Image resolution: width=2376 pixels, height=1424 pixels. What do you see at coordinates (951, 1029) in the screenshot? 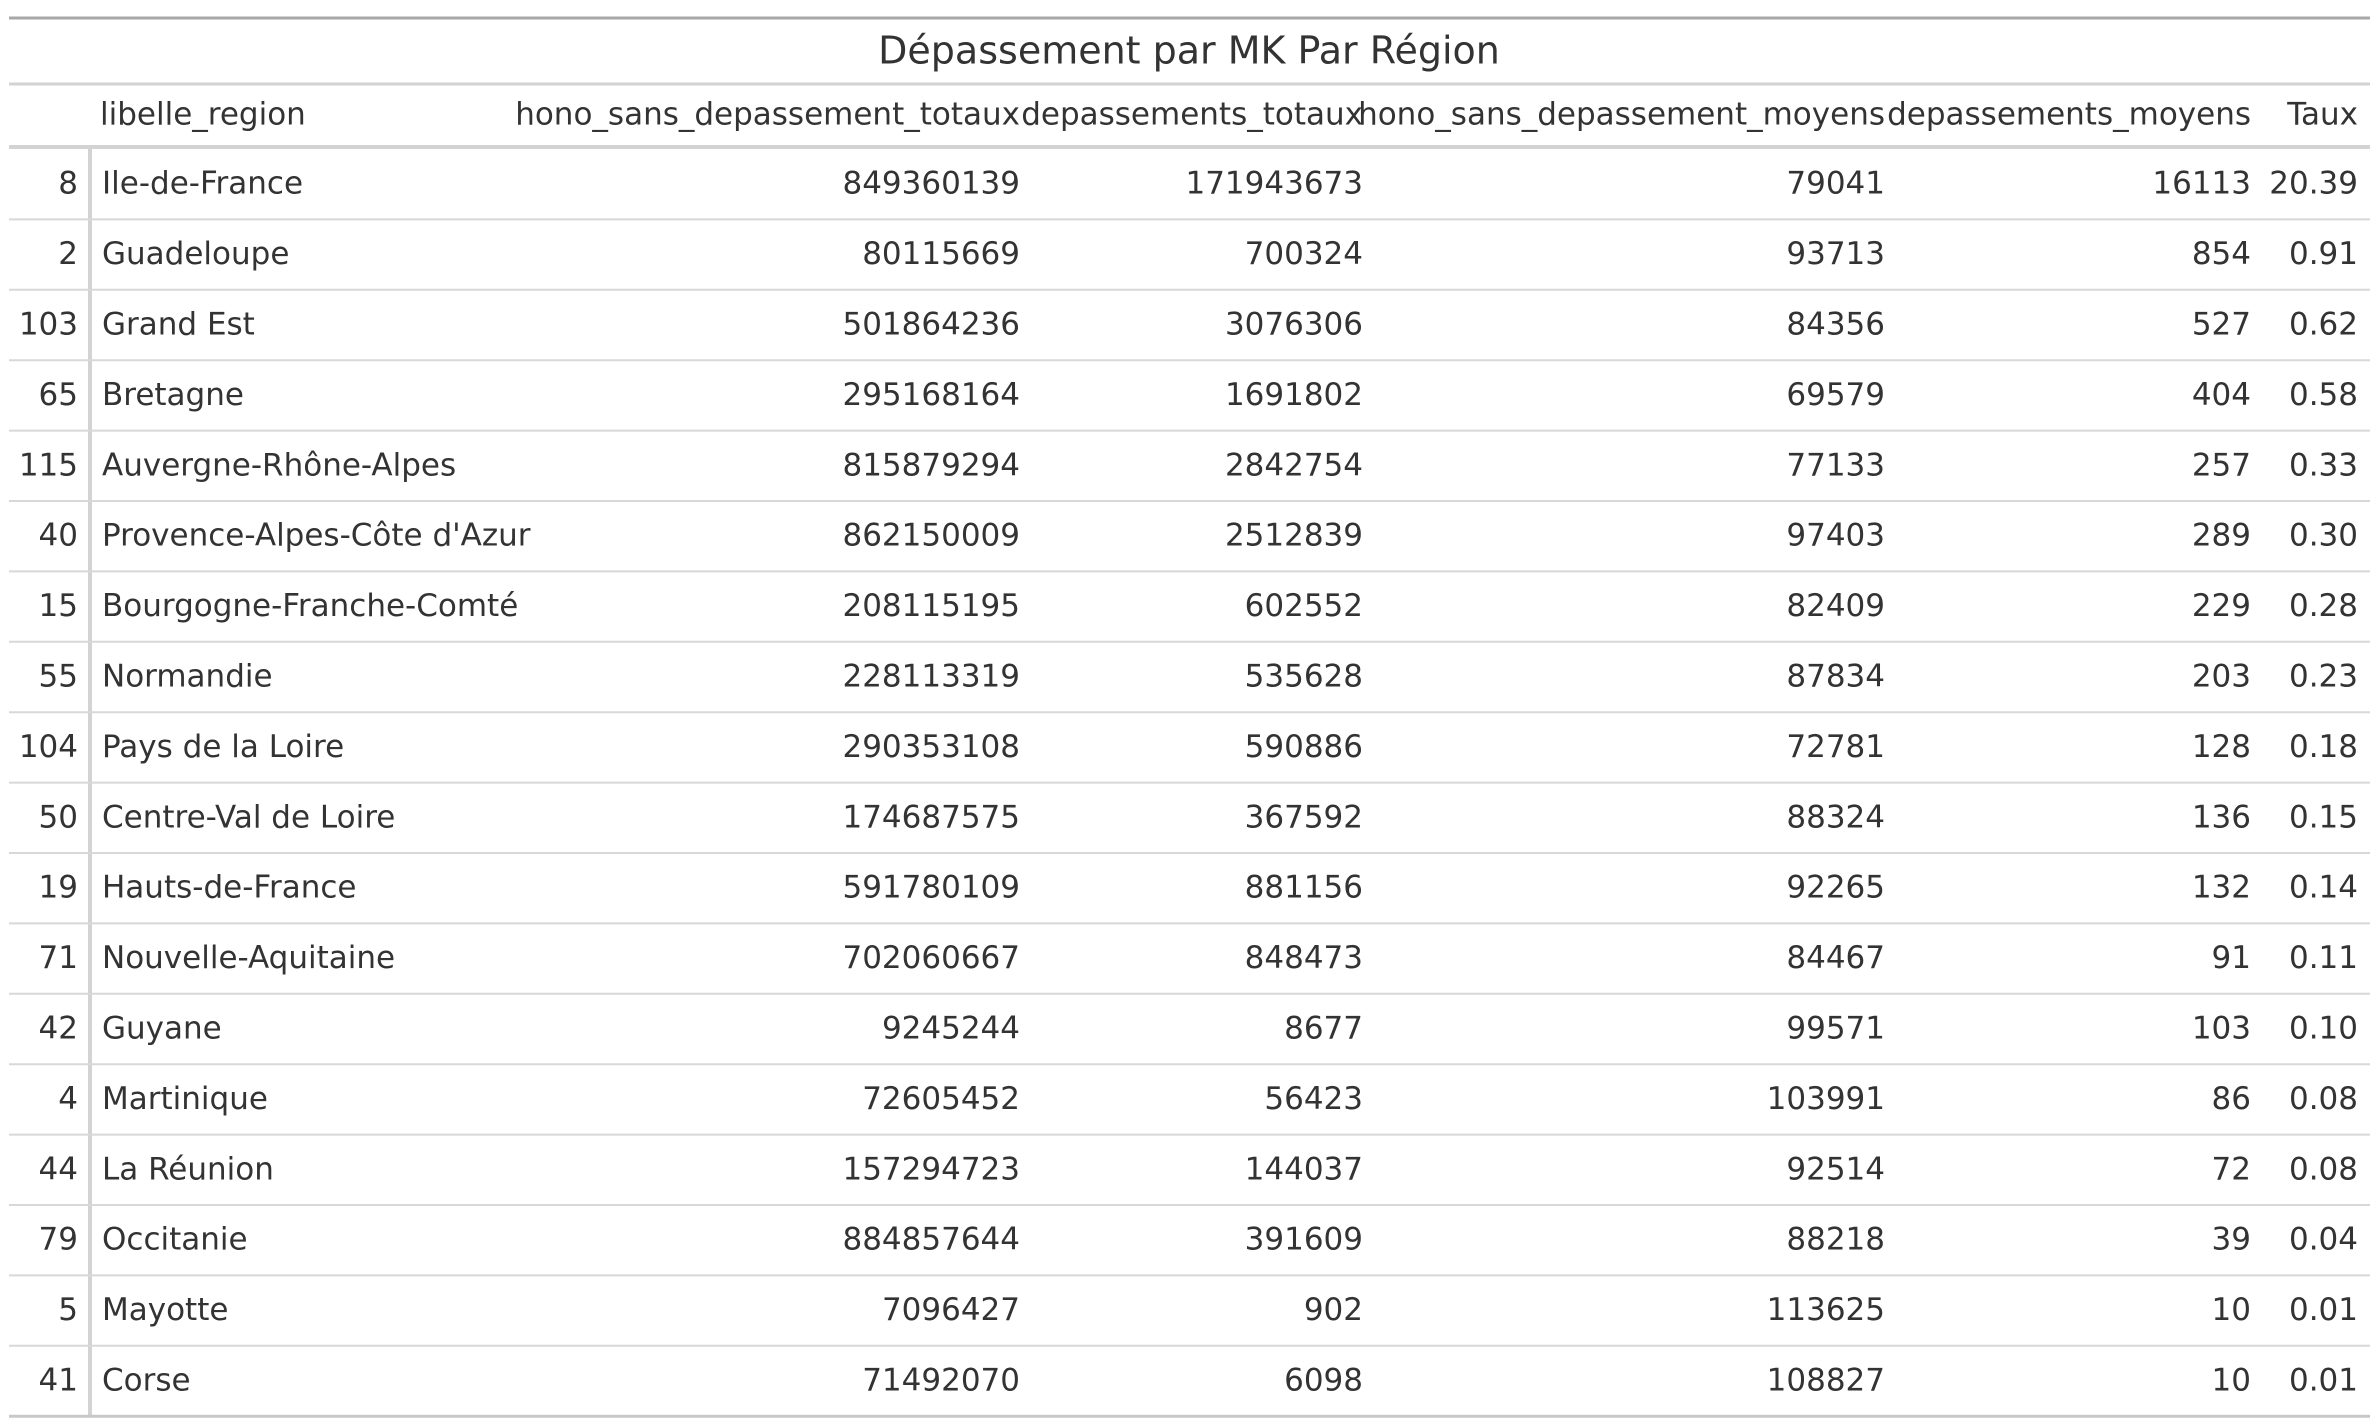
I see `cell-value: 9245244` at bounding box center [951, 1029].